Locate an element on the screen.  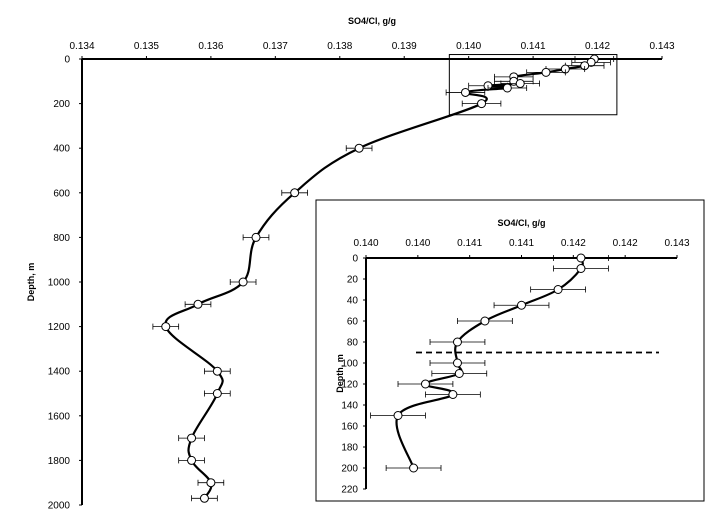
x-tick-label: 0.138 is located at coordinates (339, 46).